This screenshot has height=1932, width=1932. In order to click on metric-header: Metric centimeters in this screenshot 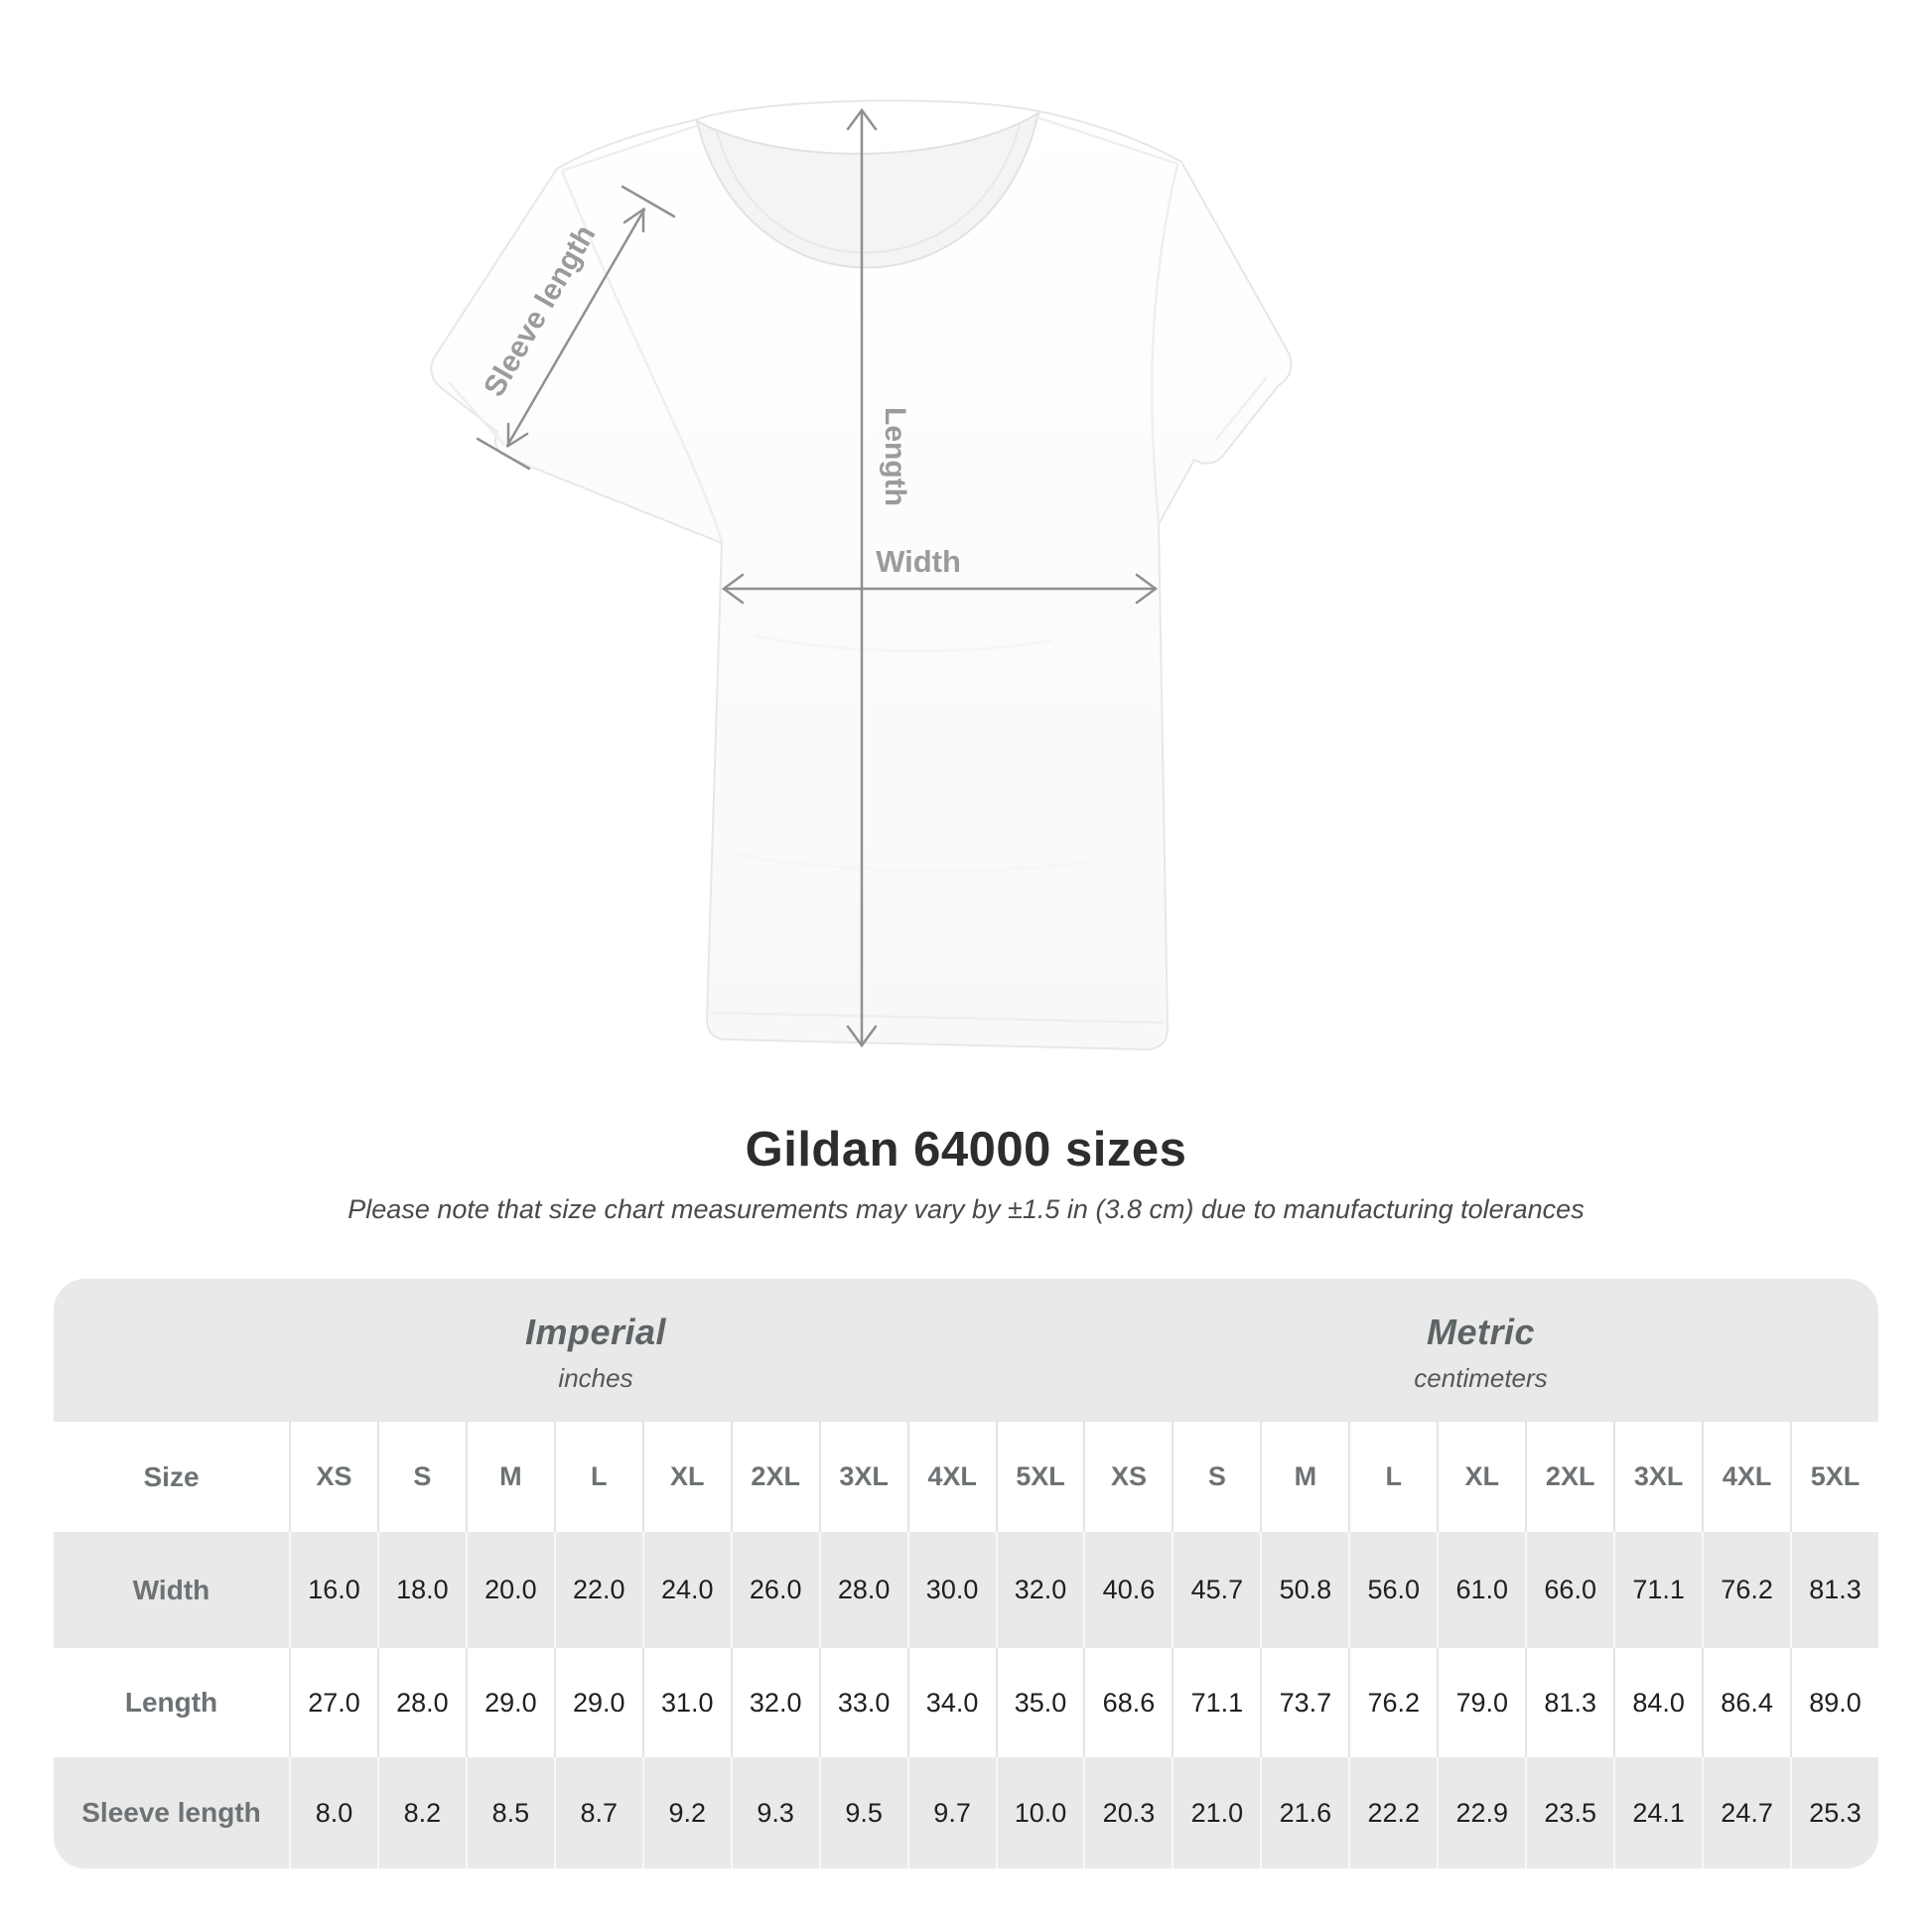, I will do `click(1480, 1350)`.